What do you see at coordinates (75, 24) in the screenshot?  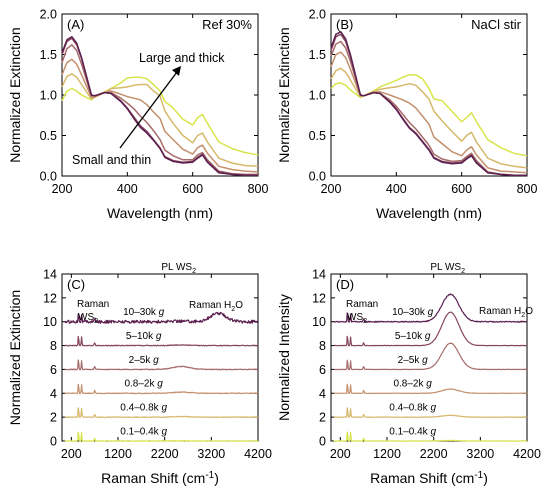 I see `panel-label: (A)` at bounding box center [75, 24].